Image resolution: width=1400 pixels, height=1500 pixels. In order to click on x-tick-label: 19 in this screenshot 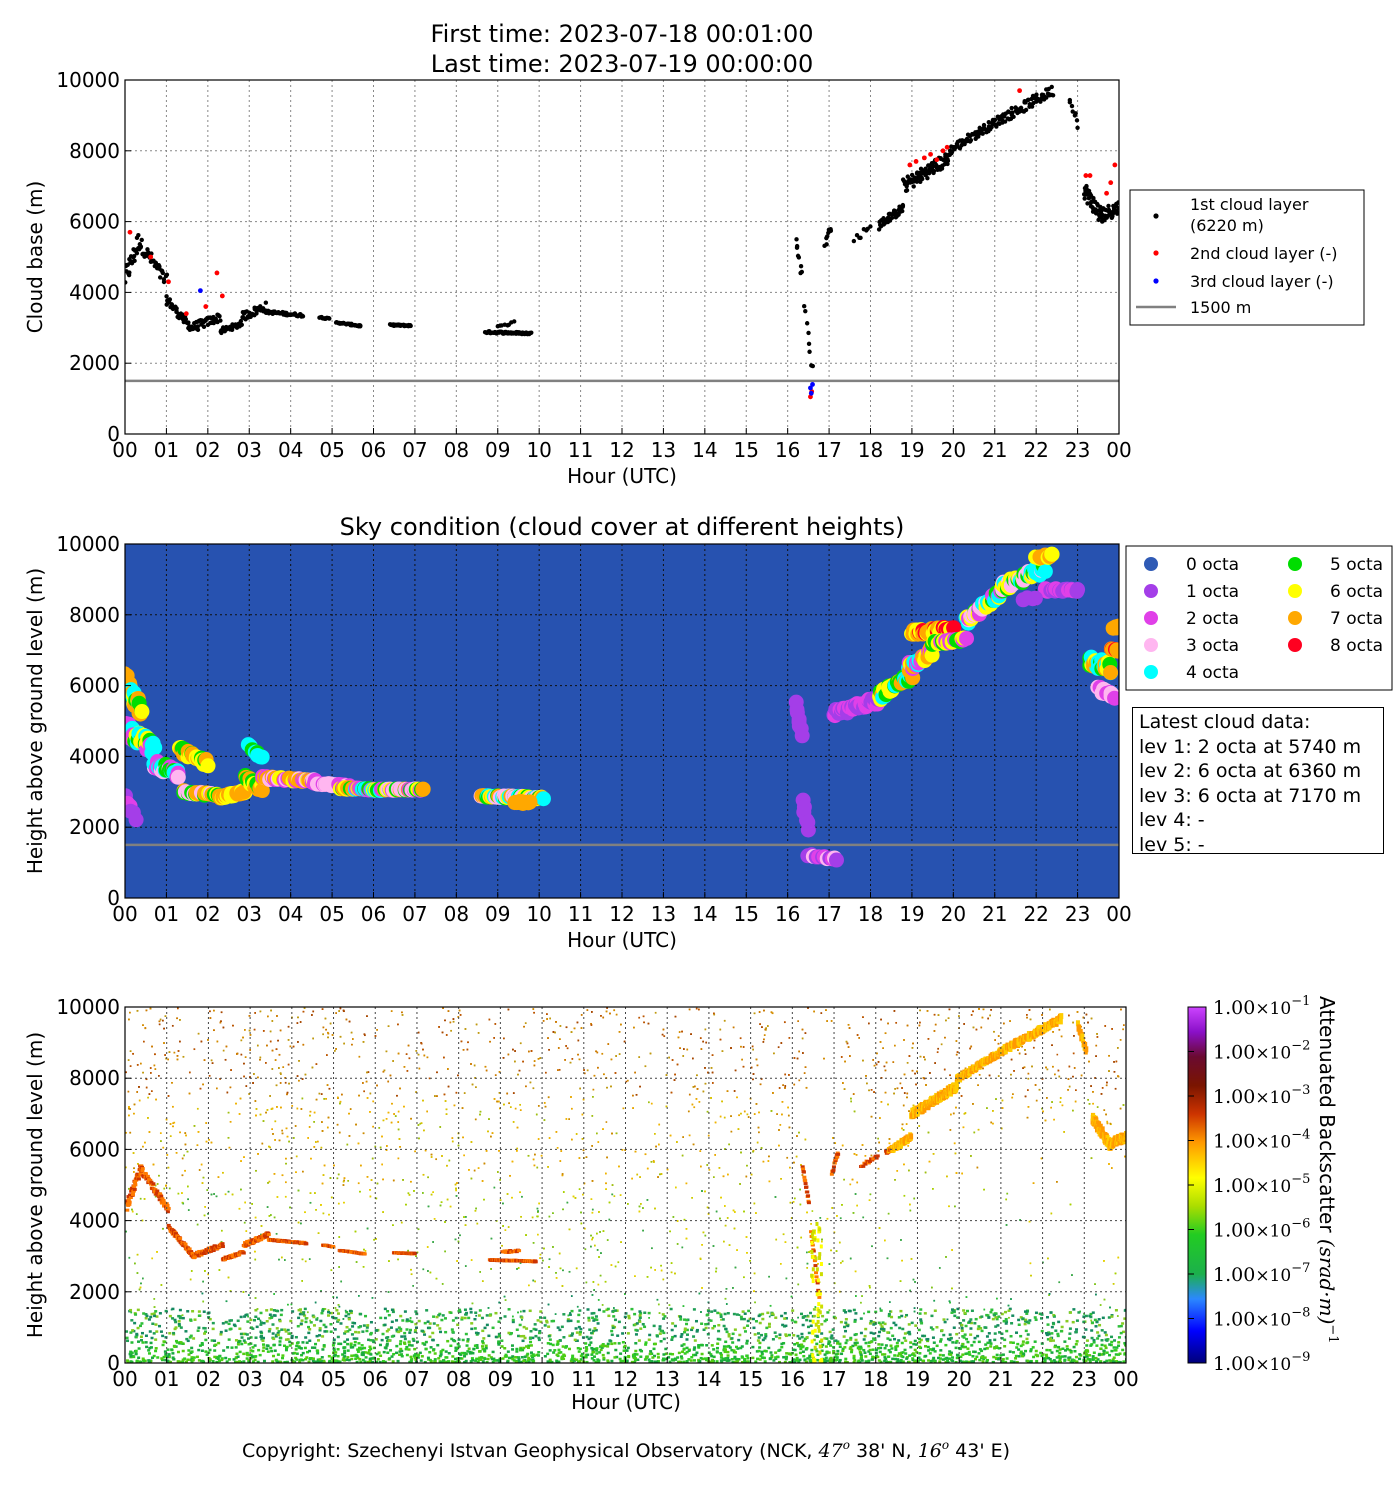, I will do `click(911, 914)`.